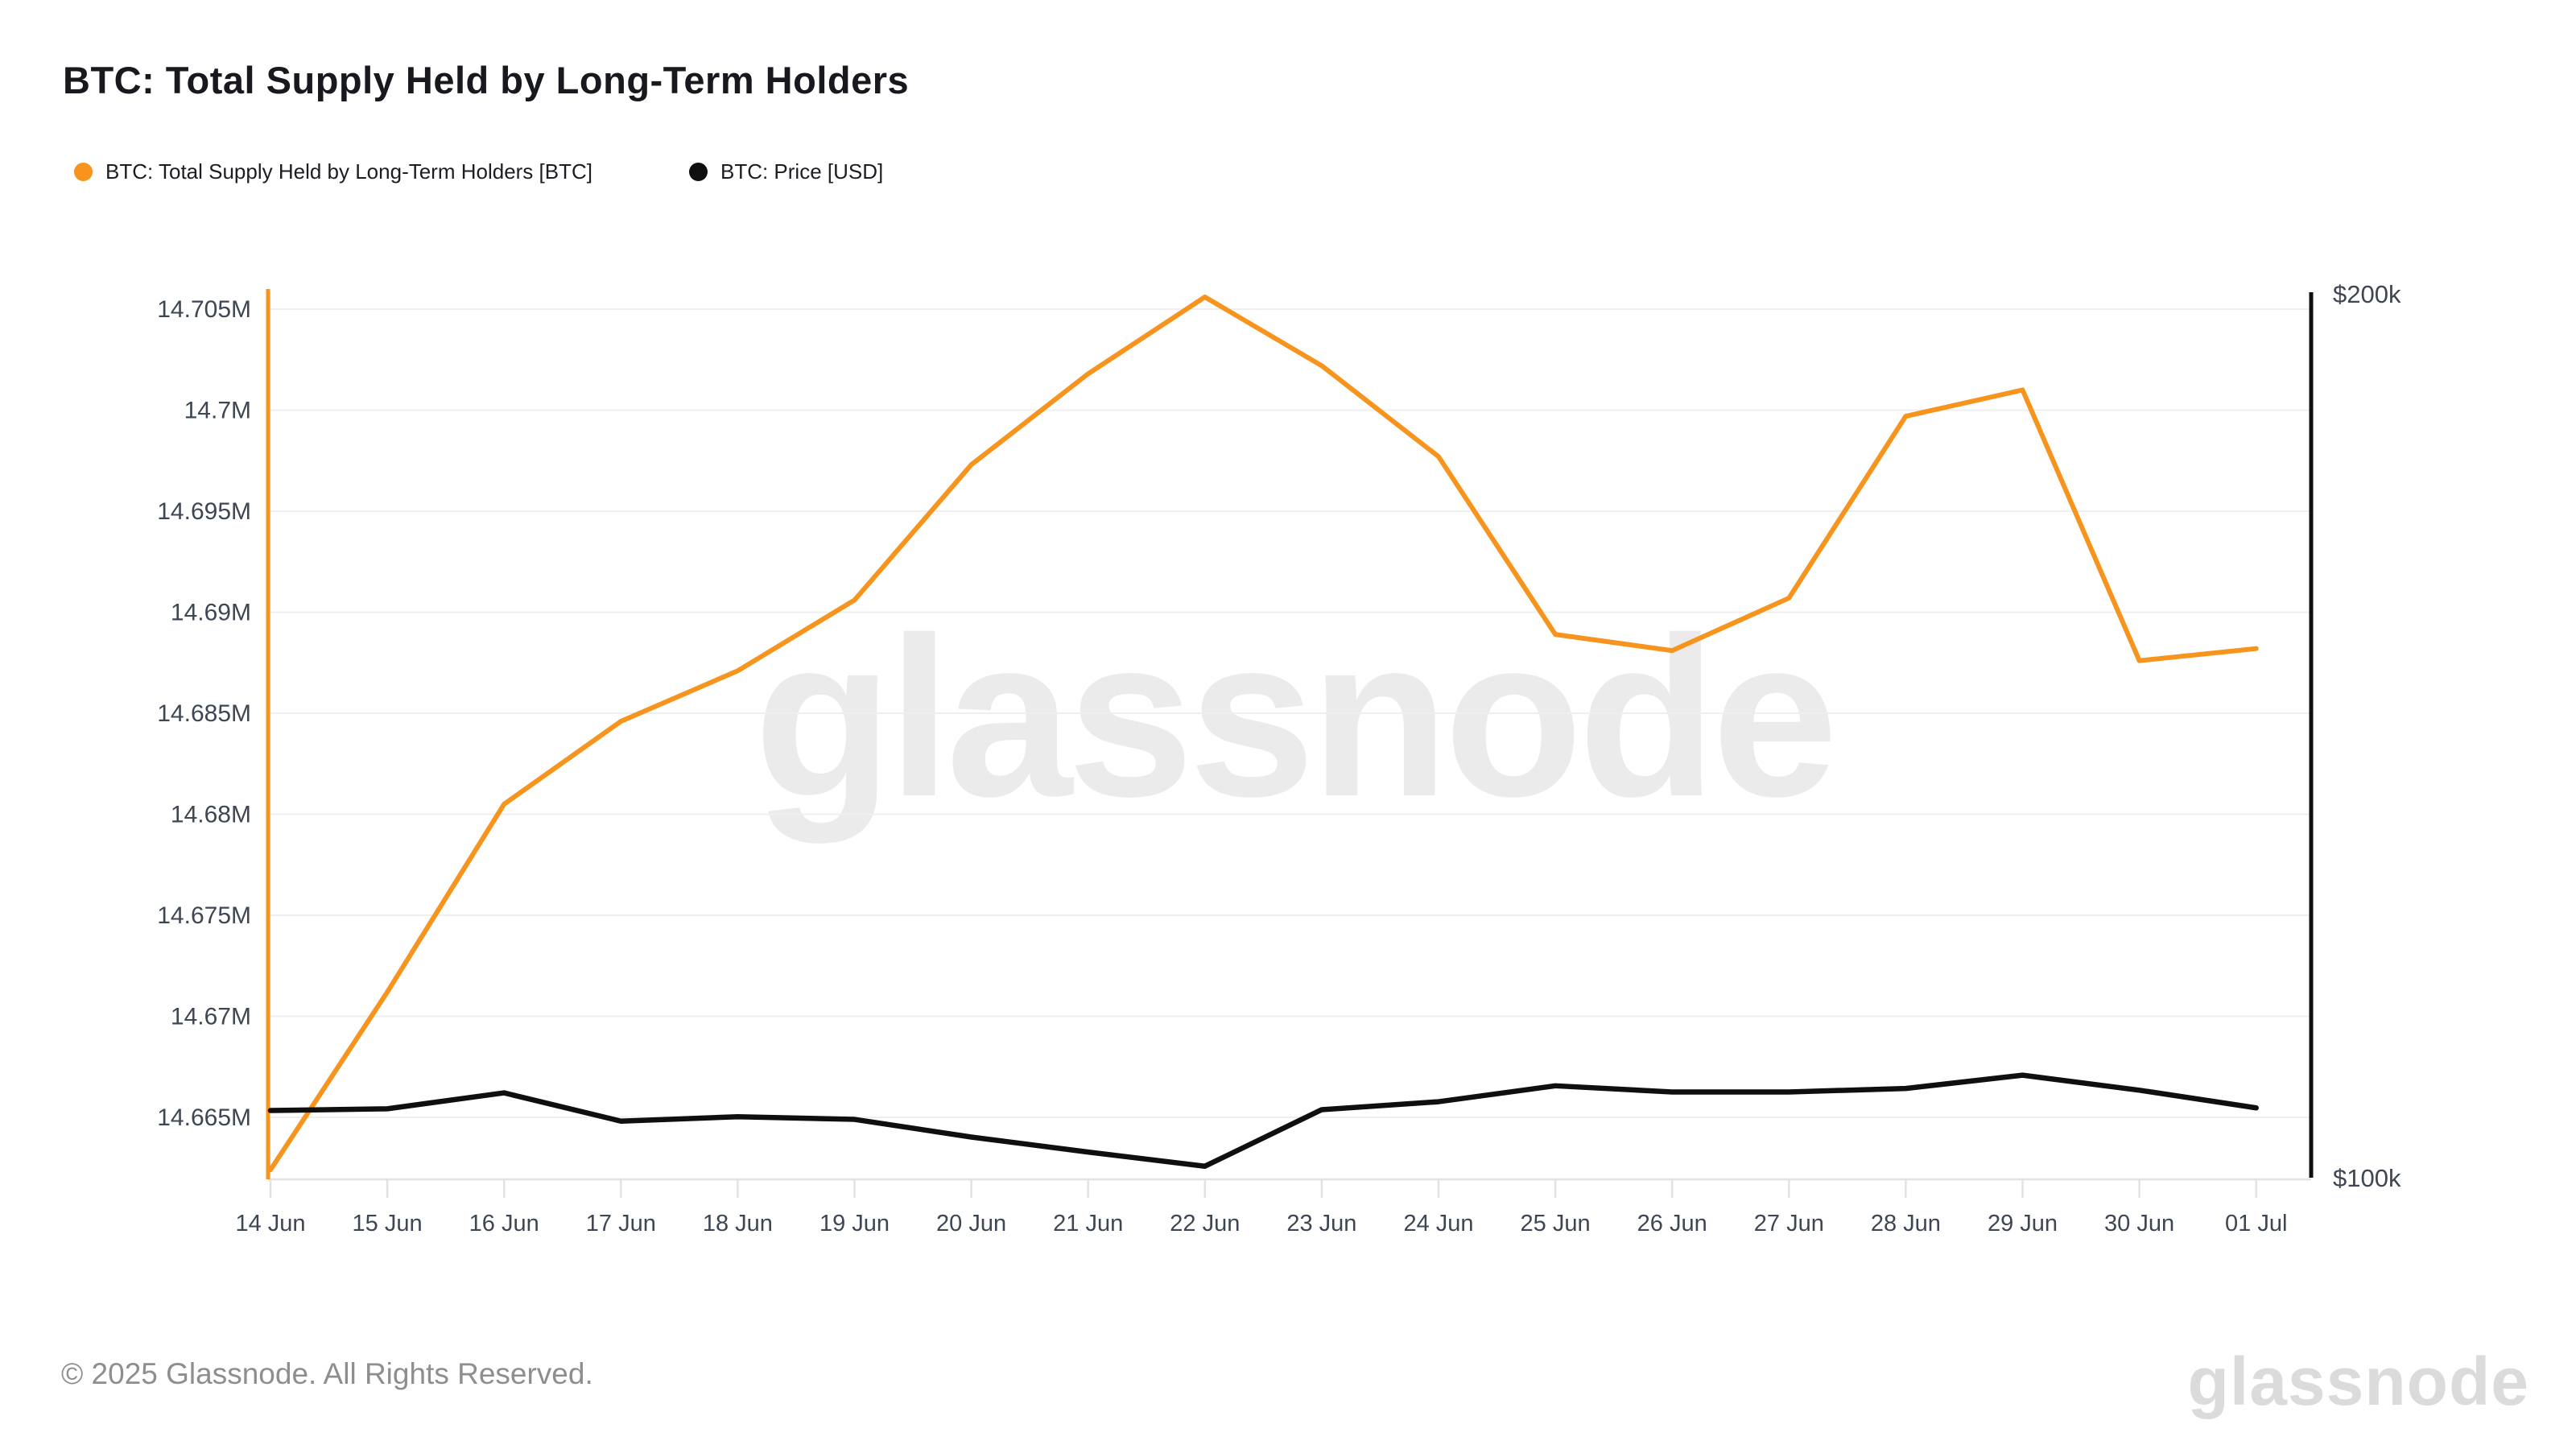 The width and height of the screenshot is (2576, 1449). I want to click on x-axis-tick-label: 20 Jun, so click(971, 1223).